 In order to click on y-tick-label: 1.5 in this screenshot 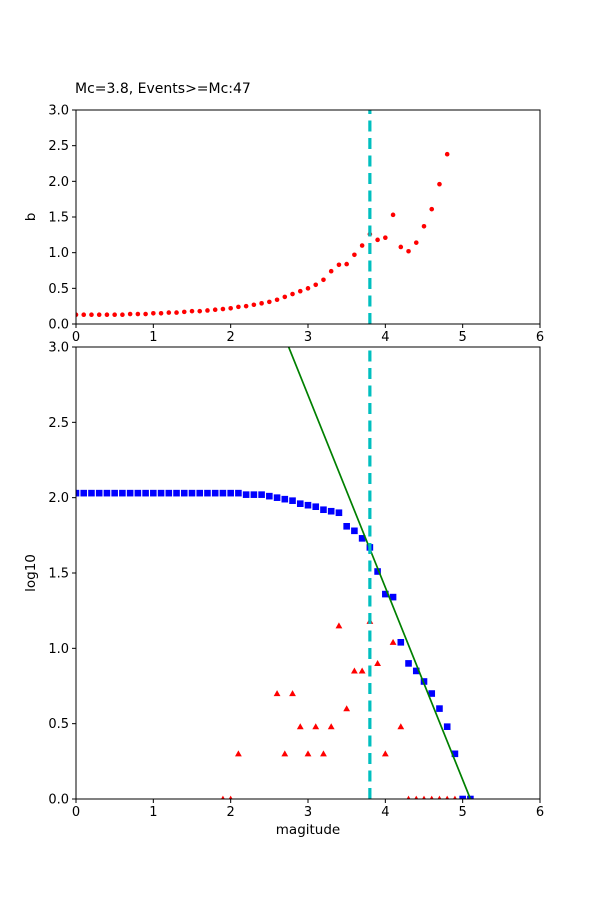, I will do `click(58, 218)`.